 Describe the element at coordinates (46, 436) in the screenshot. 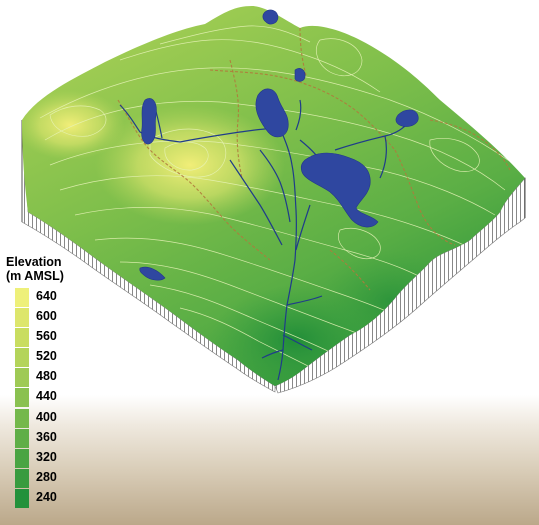

I see `legend-value: 360` at that location.